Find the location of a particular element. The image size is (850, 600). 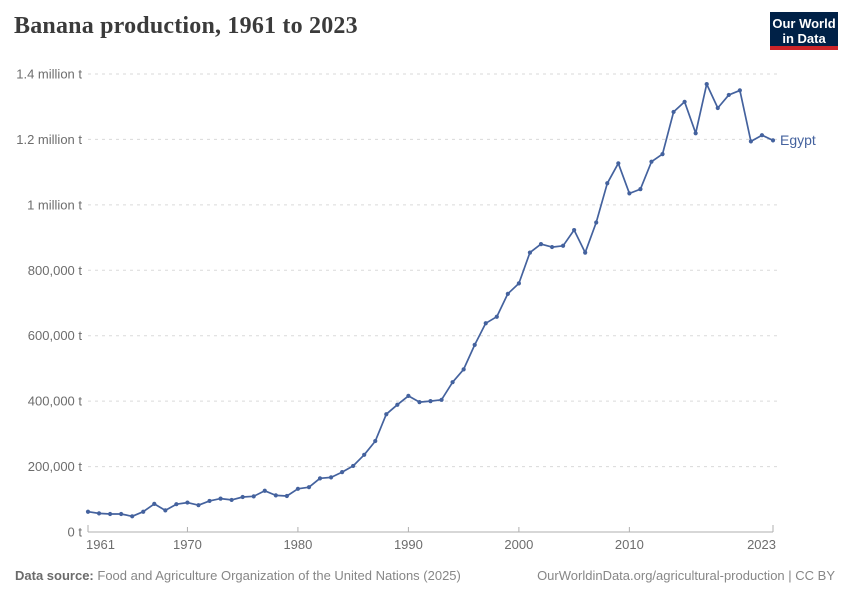

y-axis-tick-label: 1 million t is located at coordinates (54, 204).